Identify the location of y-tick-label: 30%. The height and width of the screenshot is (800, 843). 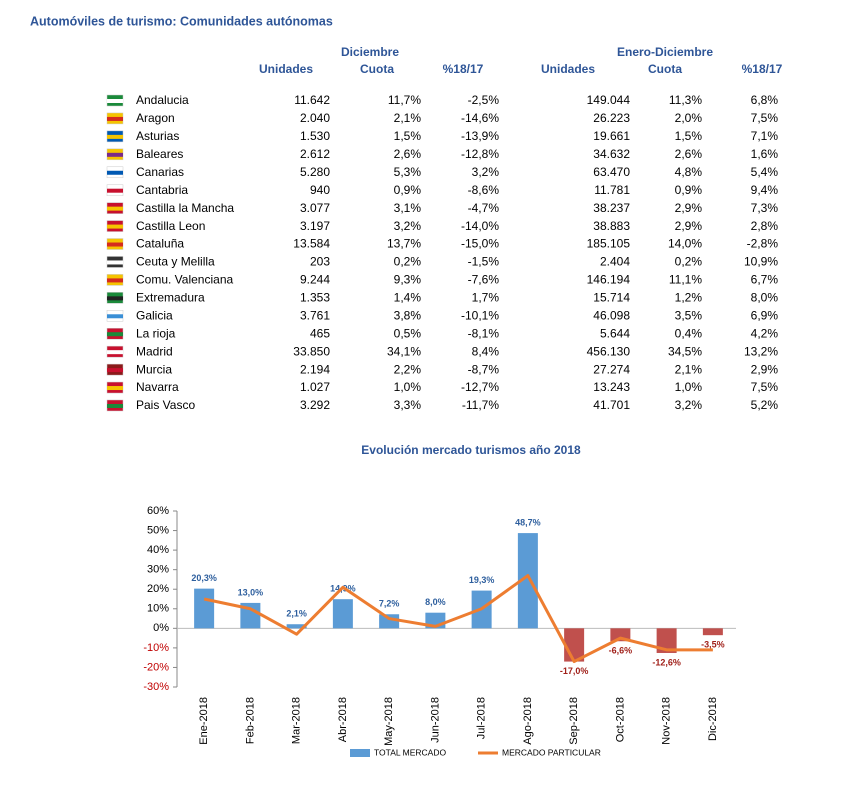
(158, 570).